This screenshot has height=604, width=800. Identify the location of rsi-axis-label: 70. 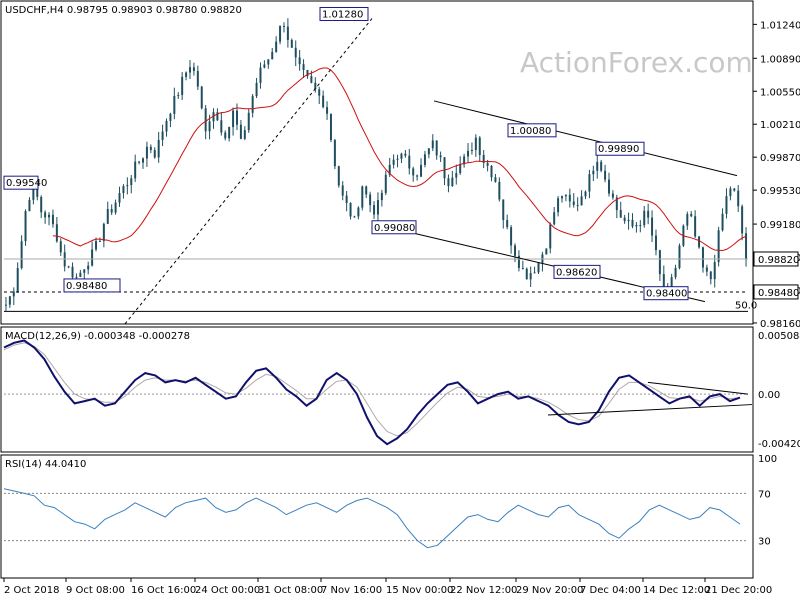
(764, 494).